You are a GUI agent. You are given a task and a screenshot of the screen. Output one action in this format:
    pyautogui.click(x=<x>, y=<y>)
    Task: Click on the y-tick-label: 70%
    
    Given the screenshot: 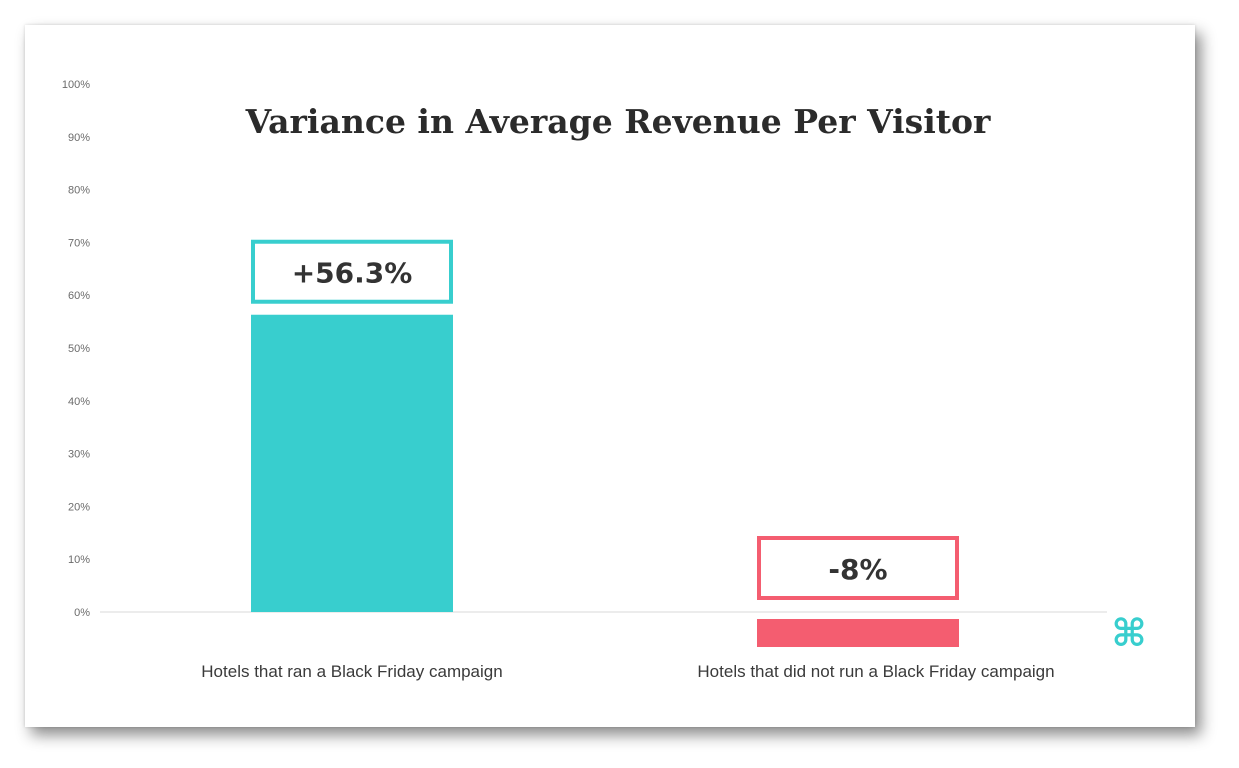 What is the action you would take?
    pyautogui.click(x=79, y=243)
    